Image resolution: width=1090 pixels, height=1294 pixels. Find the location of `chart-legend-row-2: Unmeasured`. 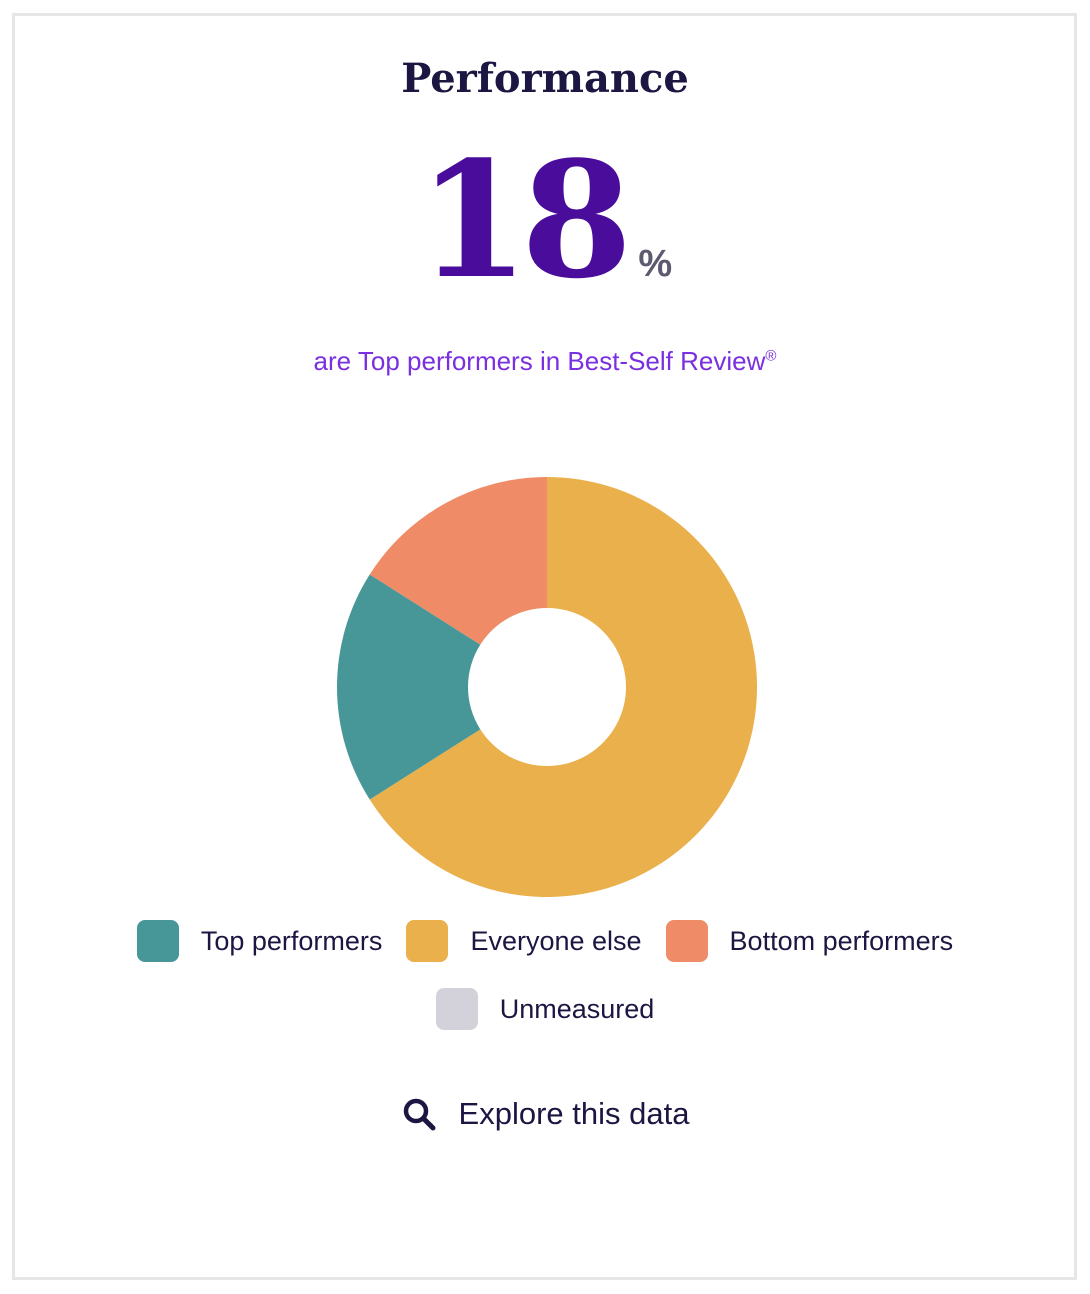

chart-legend-row-2: Unmeasured is located at coordinates (545, 1009).